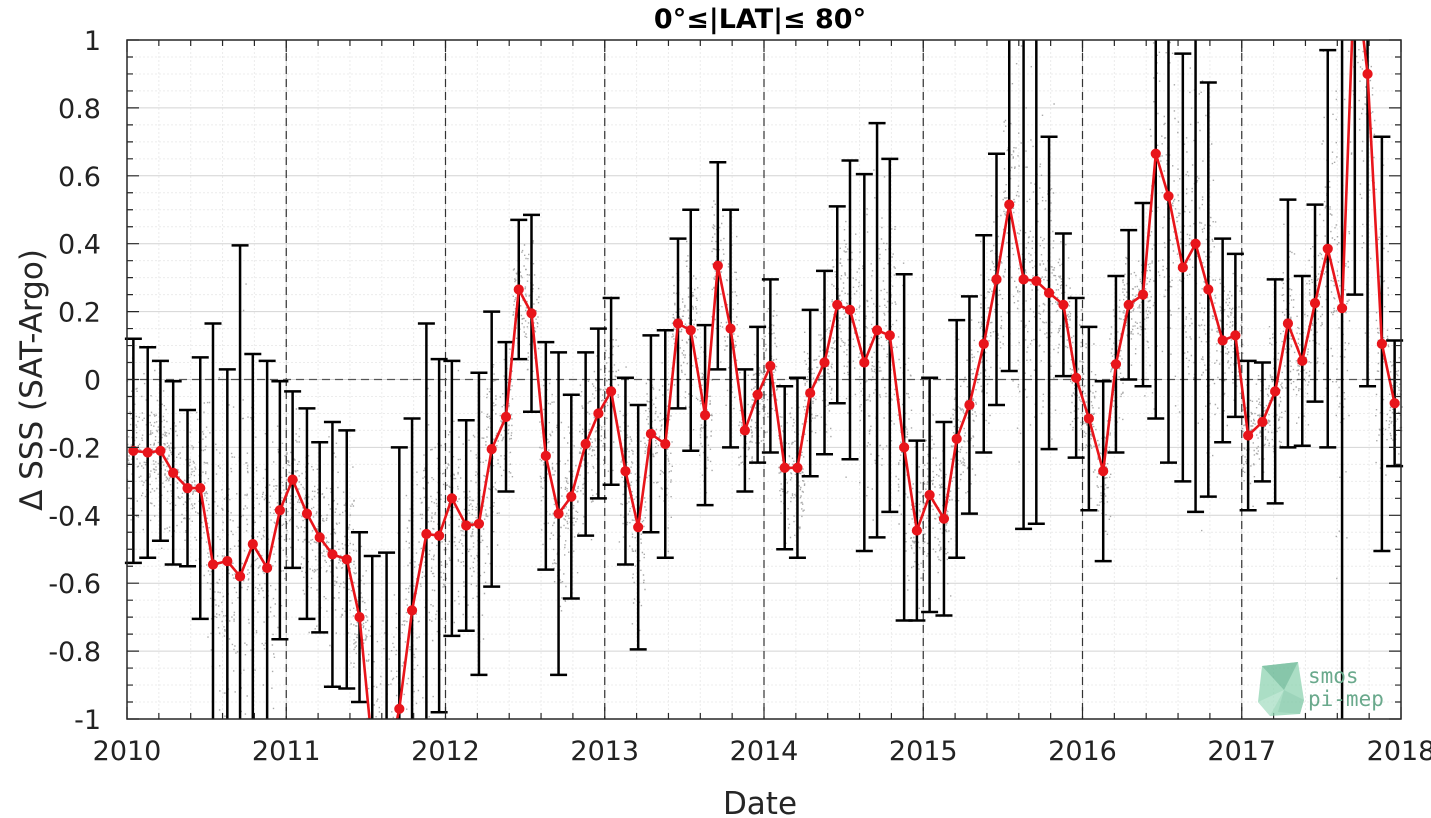 The image size is (1431, 818). What do you see at coordinates (1346, 699) in the screenshot?
I see `logo-line-2: pi-mep` at bounding box center [1346, 699].